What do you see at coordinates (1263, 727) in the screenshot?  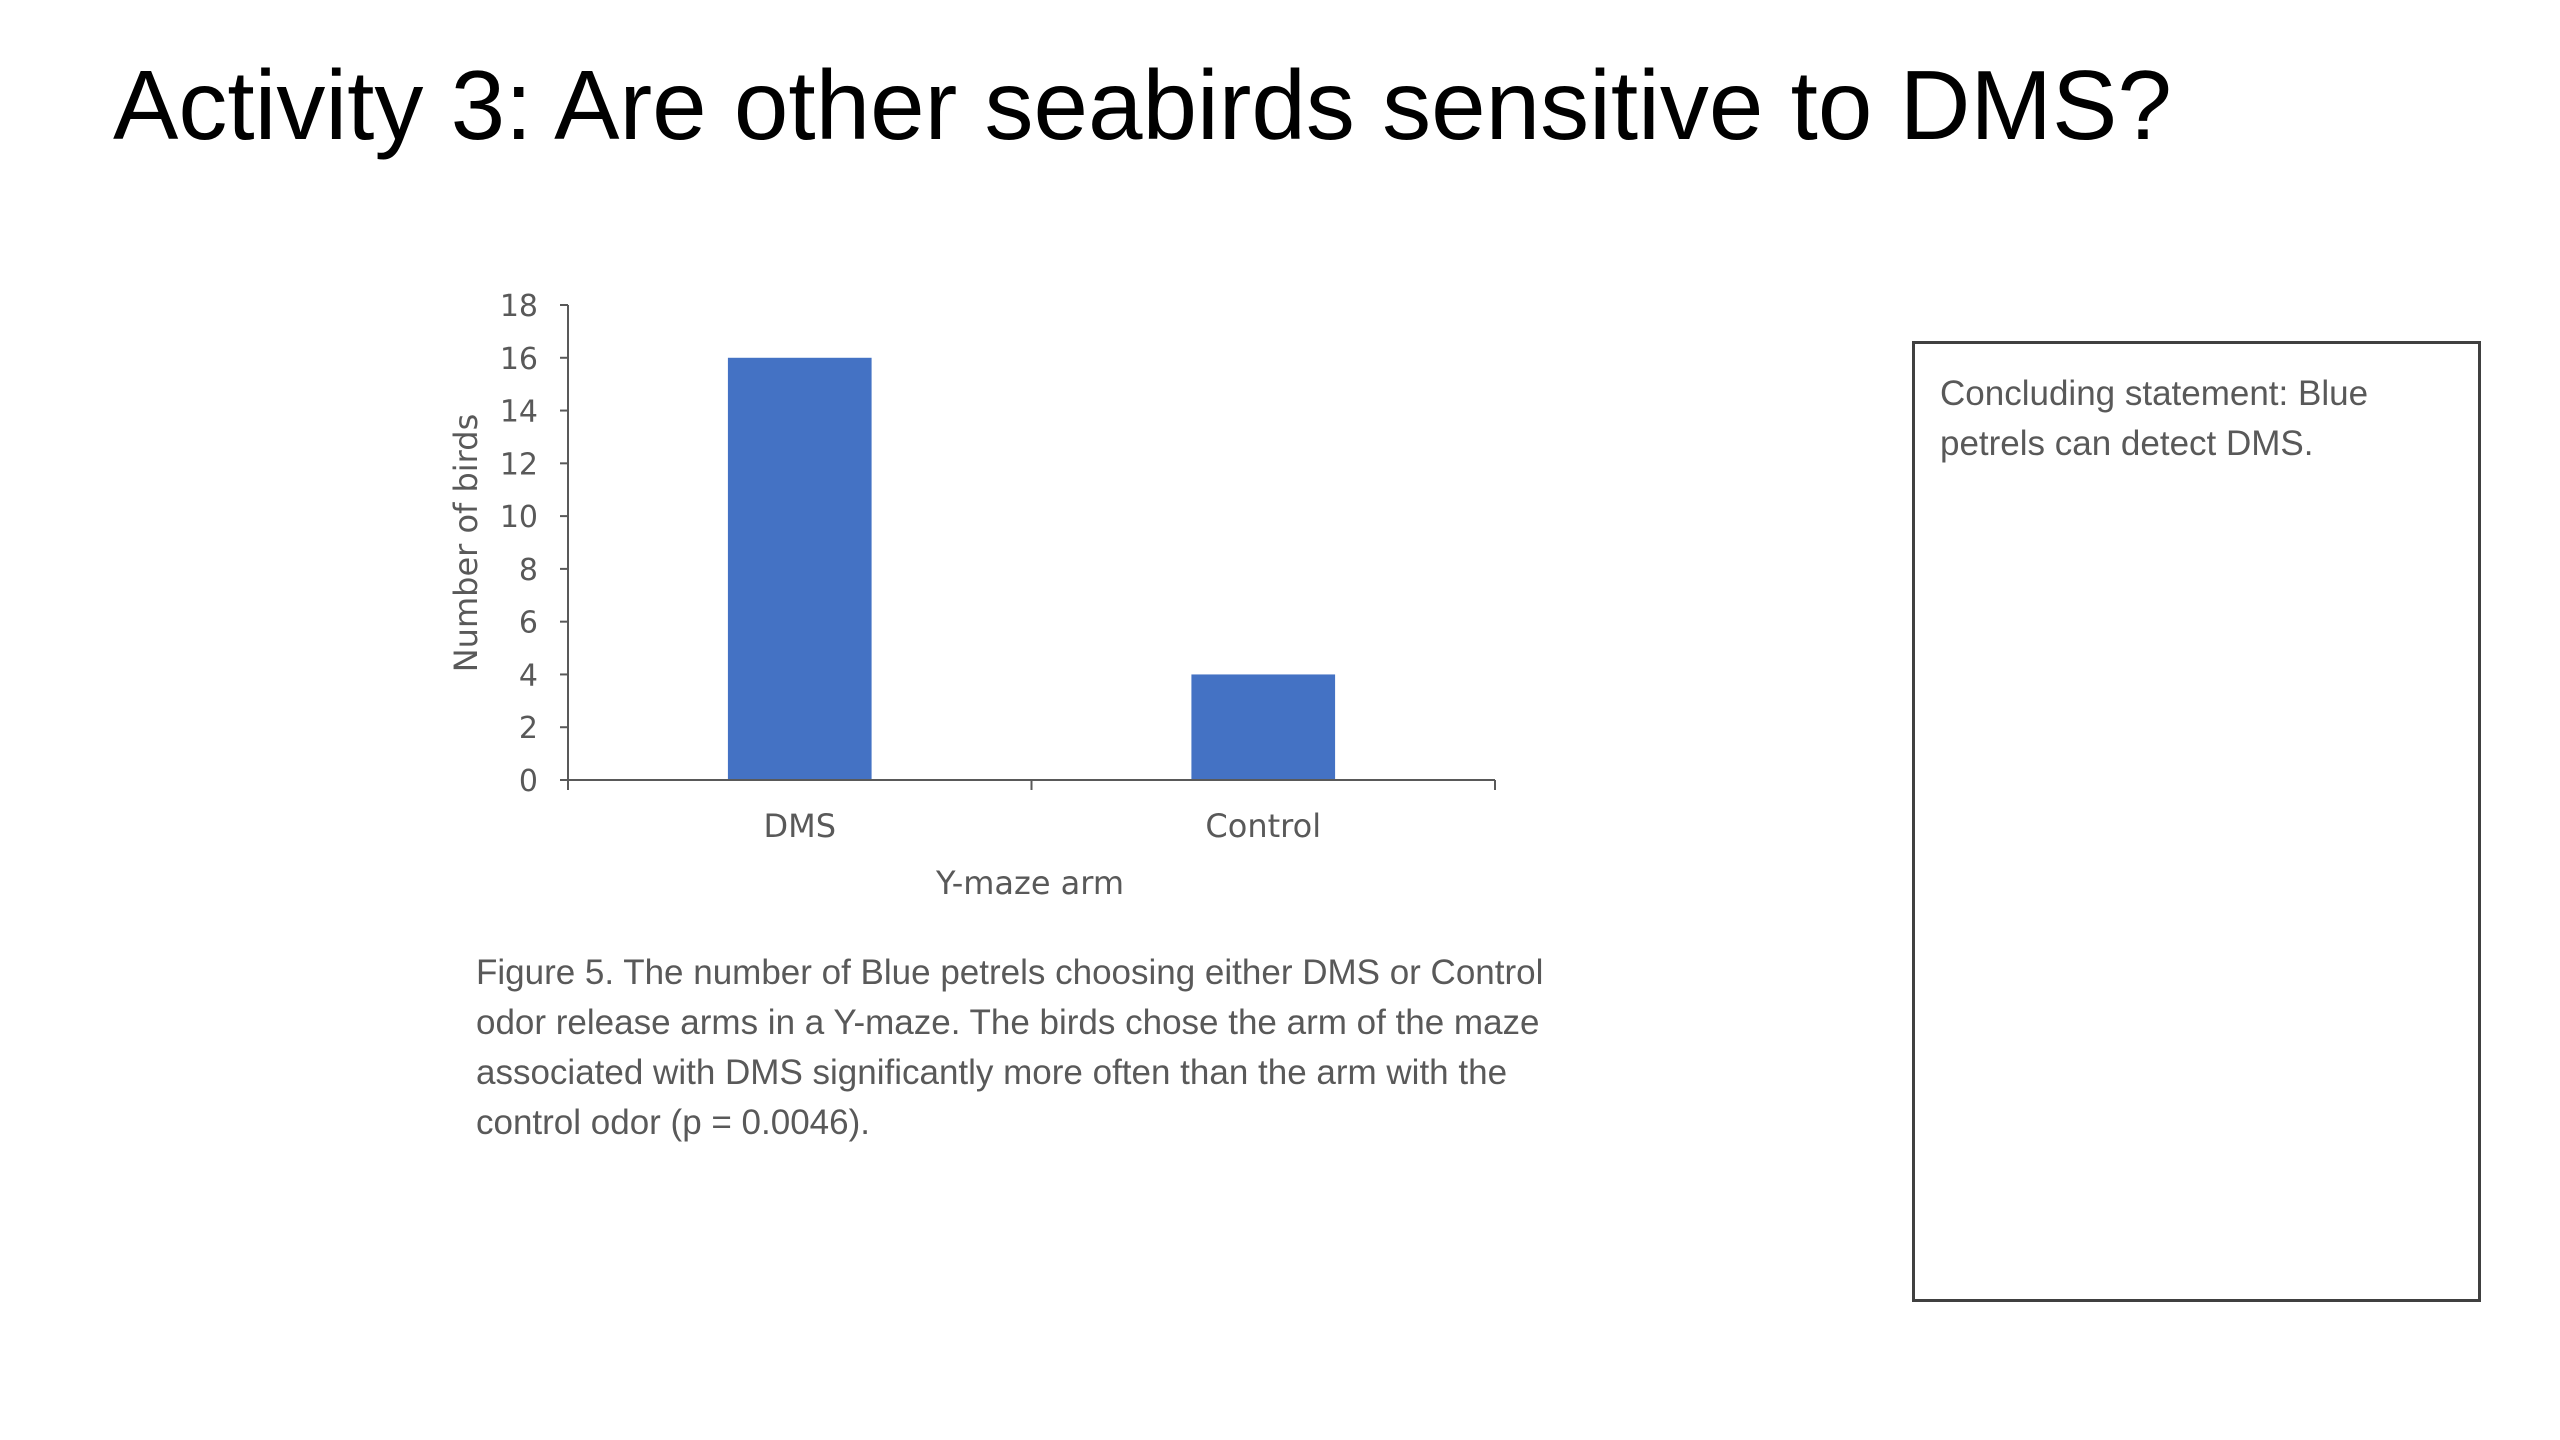 I see `bar-control` at bounding box center [1263, 727].